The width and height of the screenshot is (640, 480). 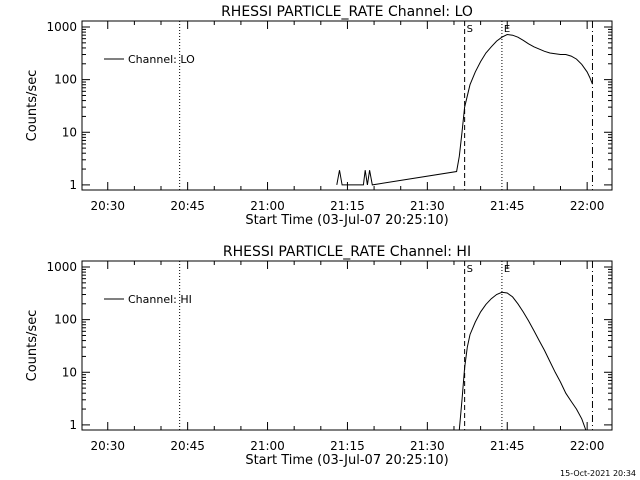 I want to click on legend-label: Channel: HI, so click(x=160, y=299).